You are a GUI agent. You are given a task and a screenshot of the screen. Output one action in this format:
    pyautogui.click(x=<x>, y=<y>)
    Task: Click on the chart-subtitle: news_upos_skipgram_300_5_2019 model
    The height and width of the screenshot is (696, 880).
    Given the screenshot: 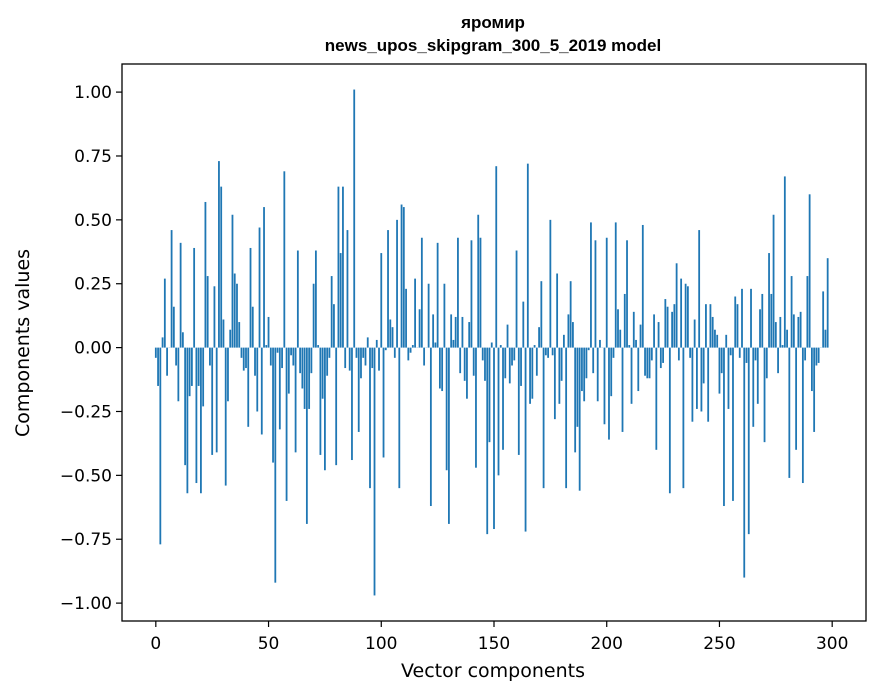 What is the action you would take?
    pyautogui.click(x=493, y=45)
    